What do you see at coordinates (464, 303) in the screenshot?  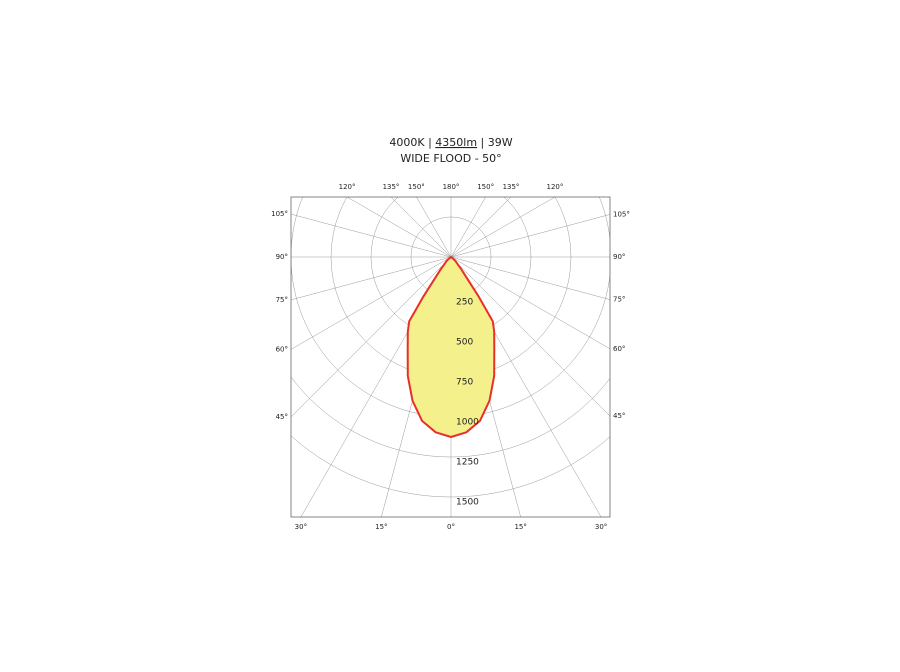 I see `radial-tick-label: 250` at bounding box center [464, 303].